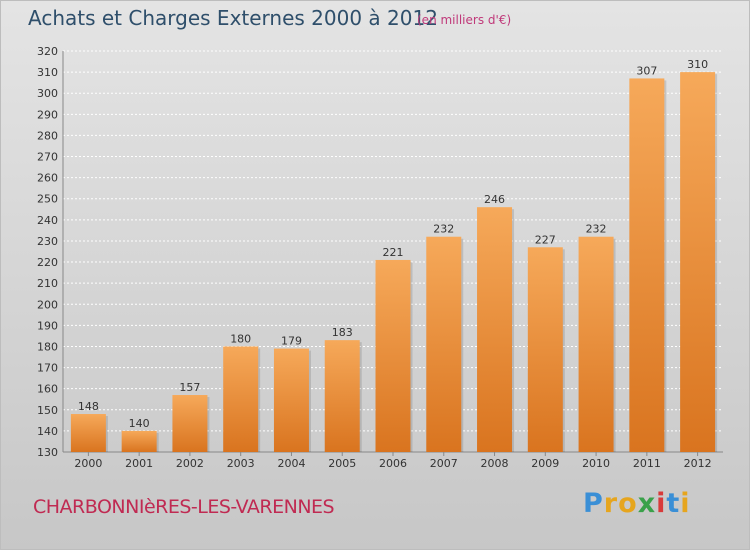 The width and height of the screenshot is (750, 550). I want to click on y-tick-label: 290, so click(47, 114).